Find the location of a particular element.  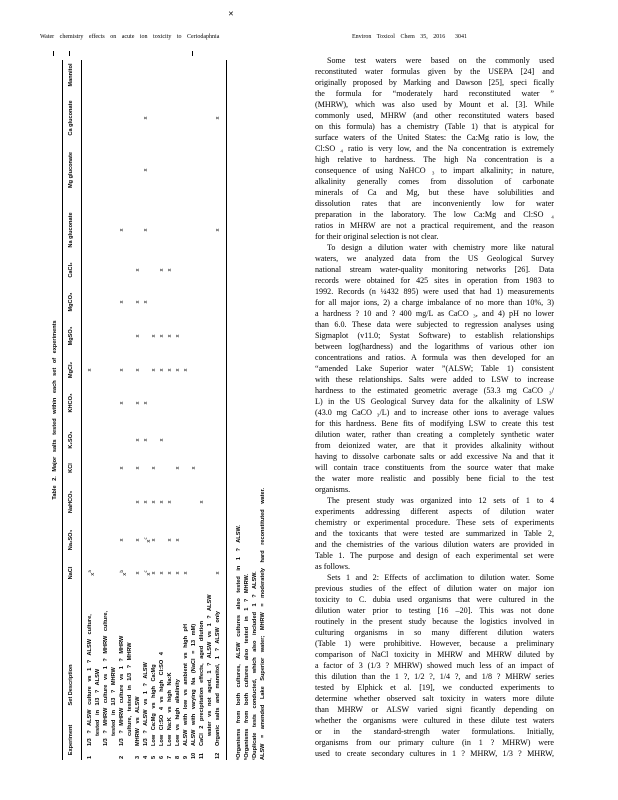

table-top-rule is located at coordinates (63, 410).